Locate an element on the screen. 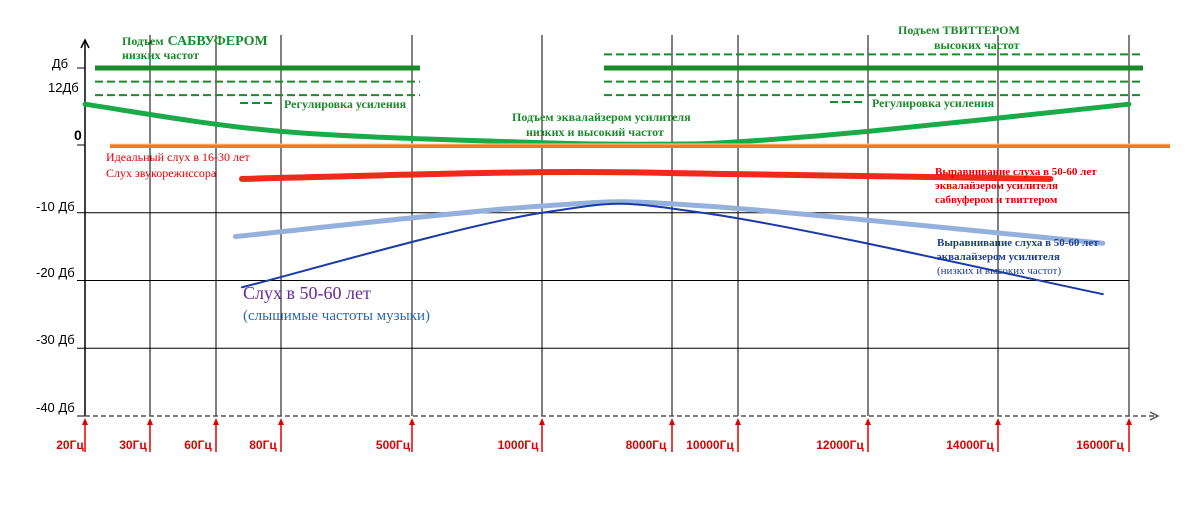 The height and width of the screenshot is (511, 1200). x-tick-label: 8000Гц is located at coordinates (646, 445).